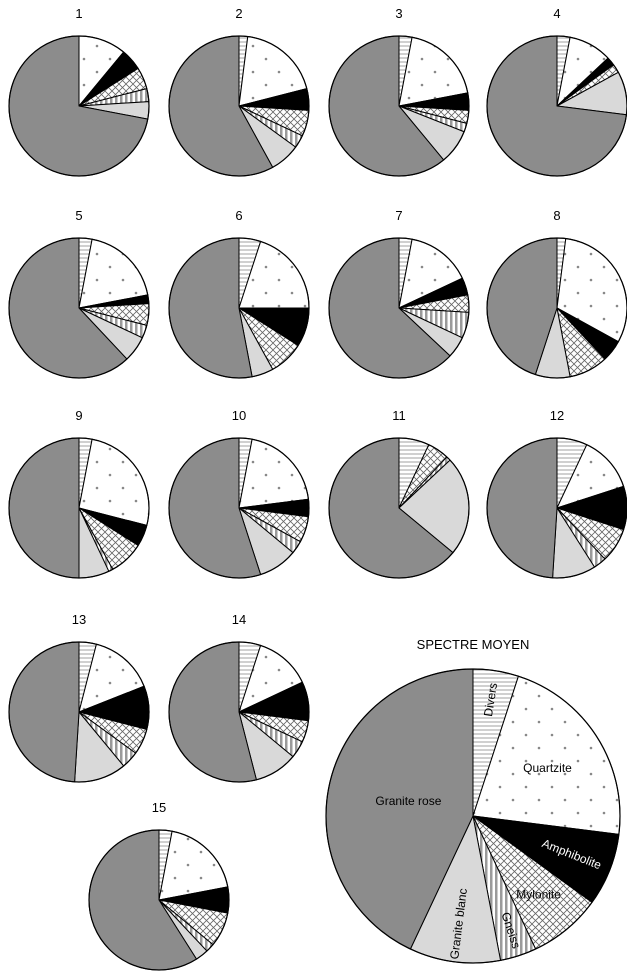 Image resolution: width=627 pixels, height=972 pixels. I want to click on pie-number-5: 5, so click(78, 215).